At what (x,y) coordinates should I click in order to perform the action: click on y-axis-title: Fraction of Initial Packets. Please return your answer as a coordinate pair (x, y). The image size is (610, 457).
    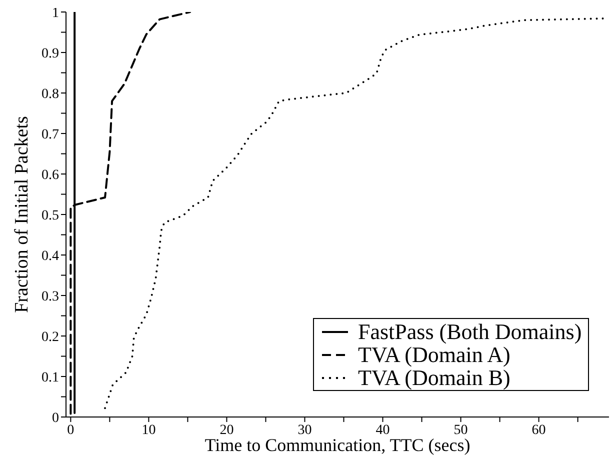
    Looking at the image, I should click on (22, 214).